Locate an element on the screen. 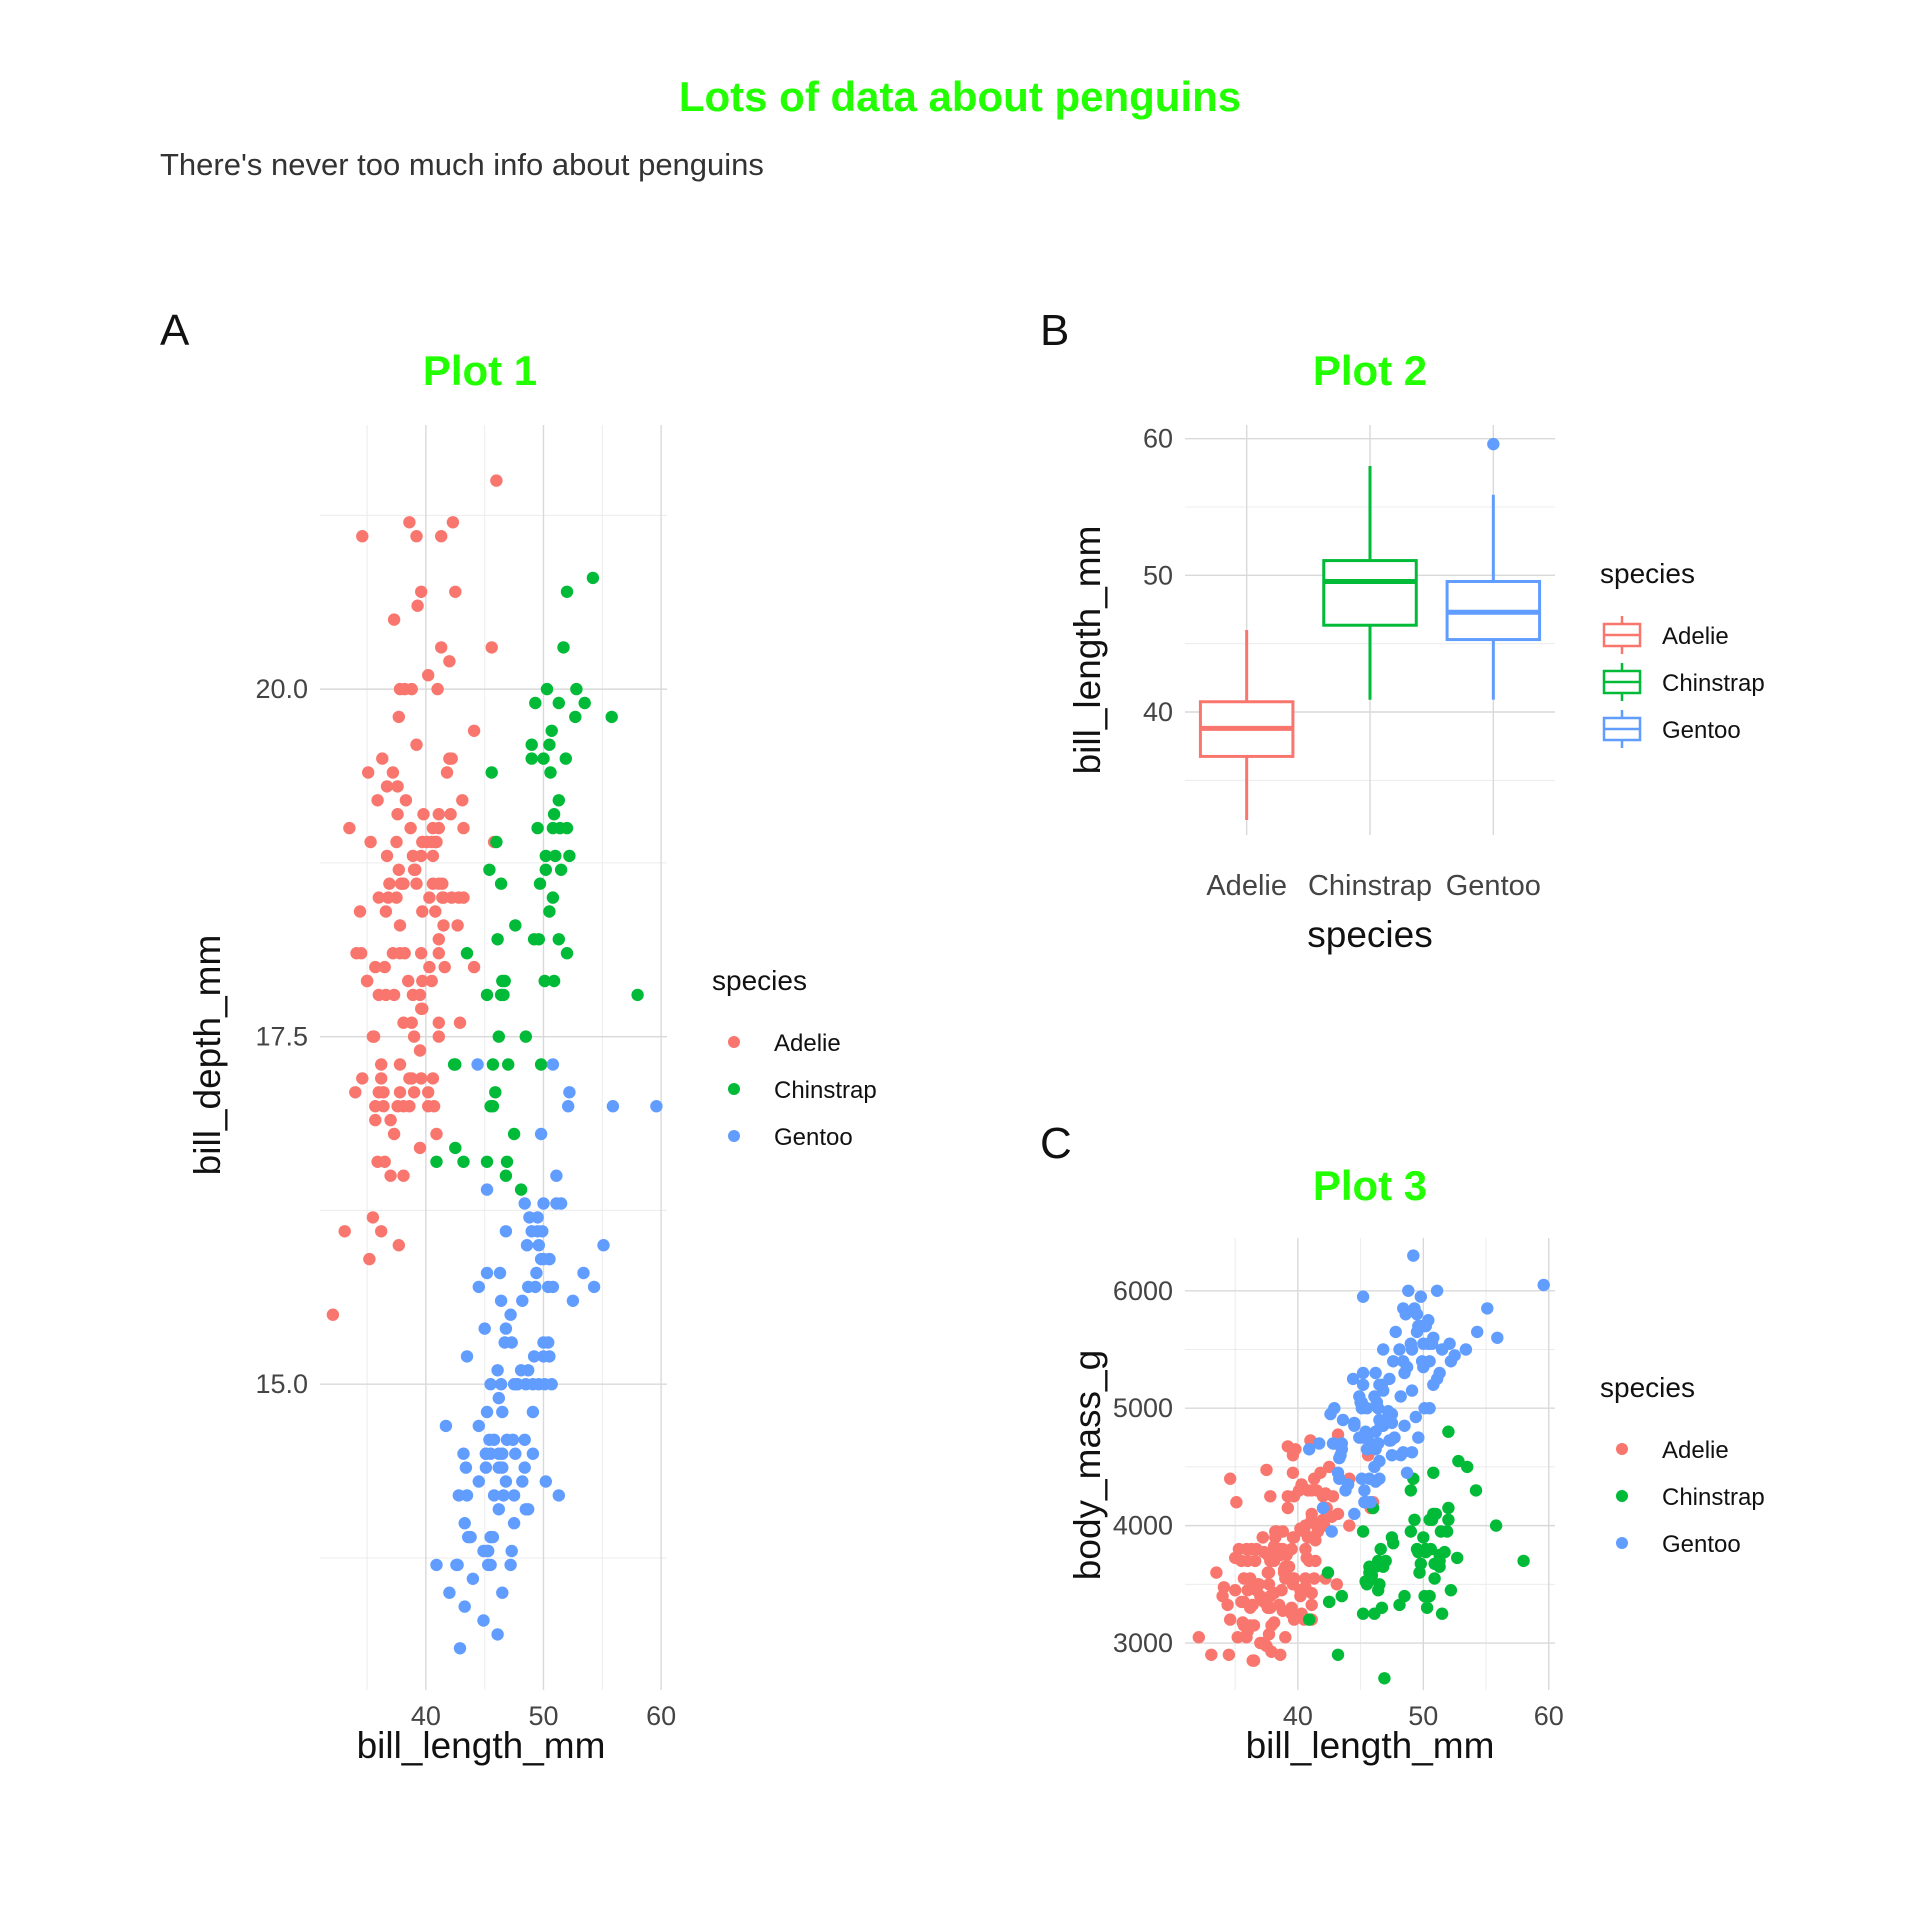 The width and height of the screenshot is (1920, 1920). plot-2-title: Plot 2 is located at coordinates (1370, 370).